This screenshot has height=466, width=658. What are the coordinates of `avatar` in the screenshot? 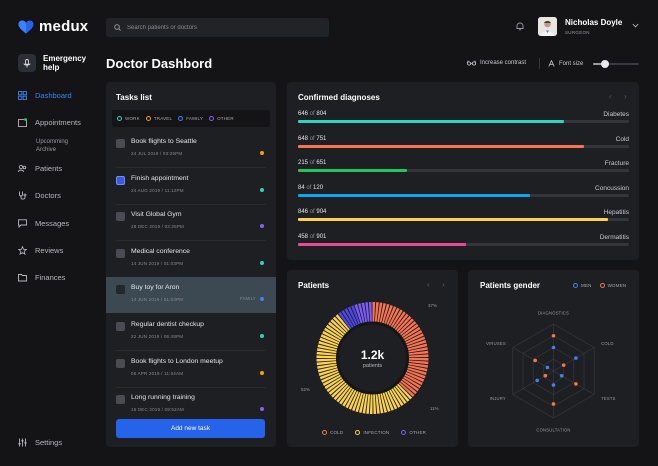 It's located at (547, 26).